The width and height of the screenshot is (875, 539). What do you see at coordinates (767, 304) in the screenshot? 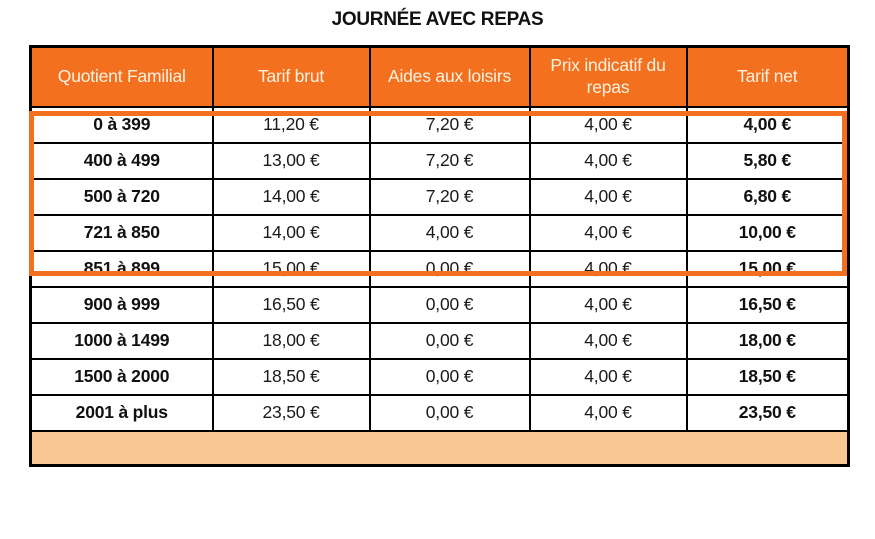
I see `cell-tarif-net: 16,50 €` at bounding box center [767, 304].